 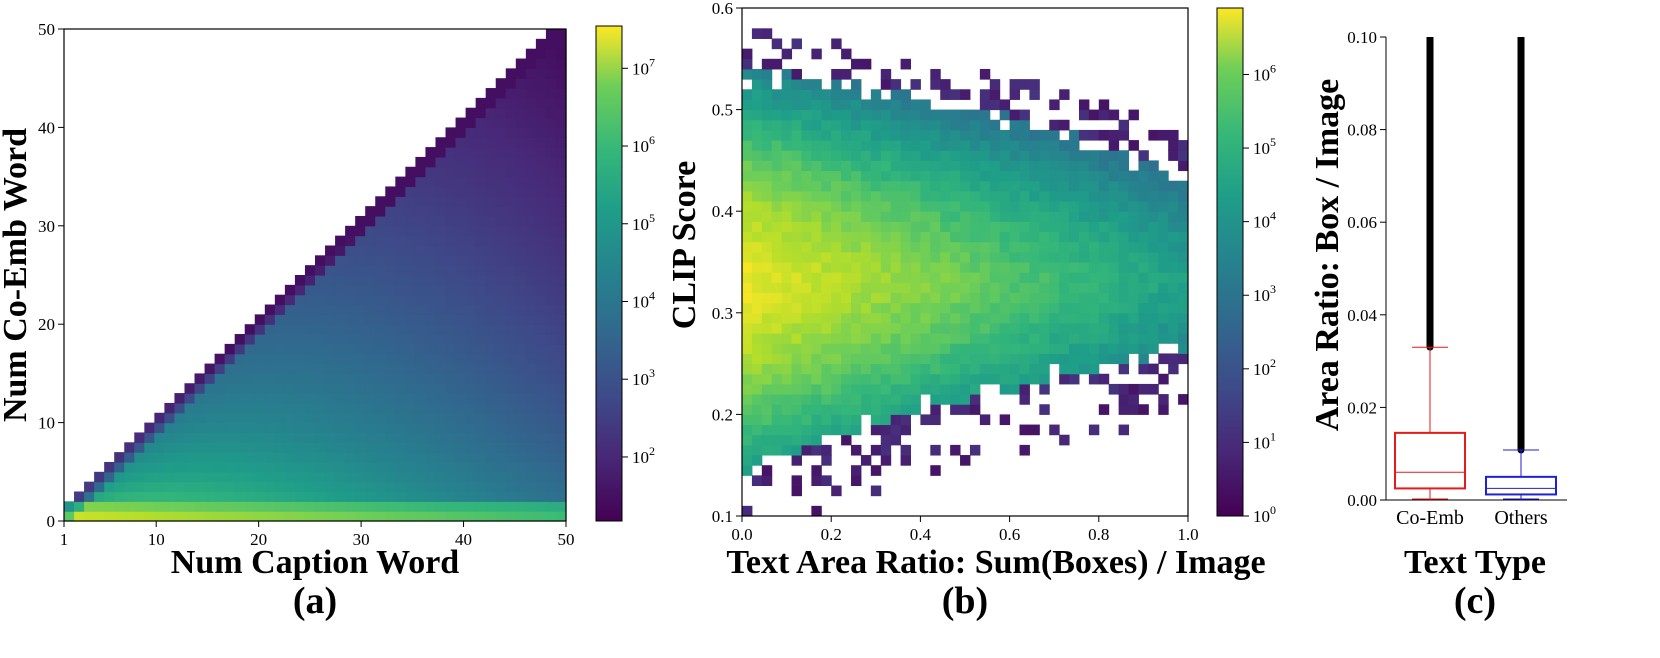 I want to click on panel-c-y-tick-label: 0.10, so click(x=1362, y=37).